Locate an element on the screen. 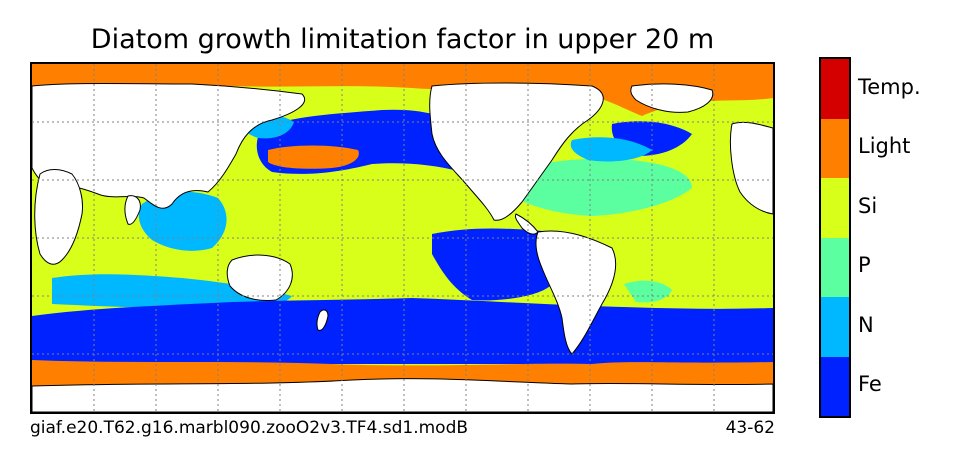 This screenshot has height=468, width=960. colorbar-segment-p is located at coordinates (835, 267).